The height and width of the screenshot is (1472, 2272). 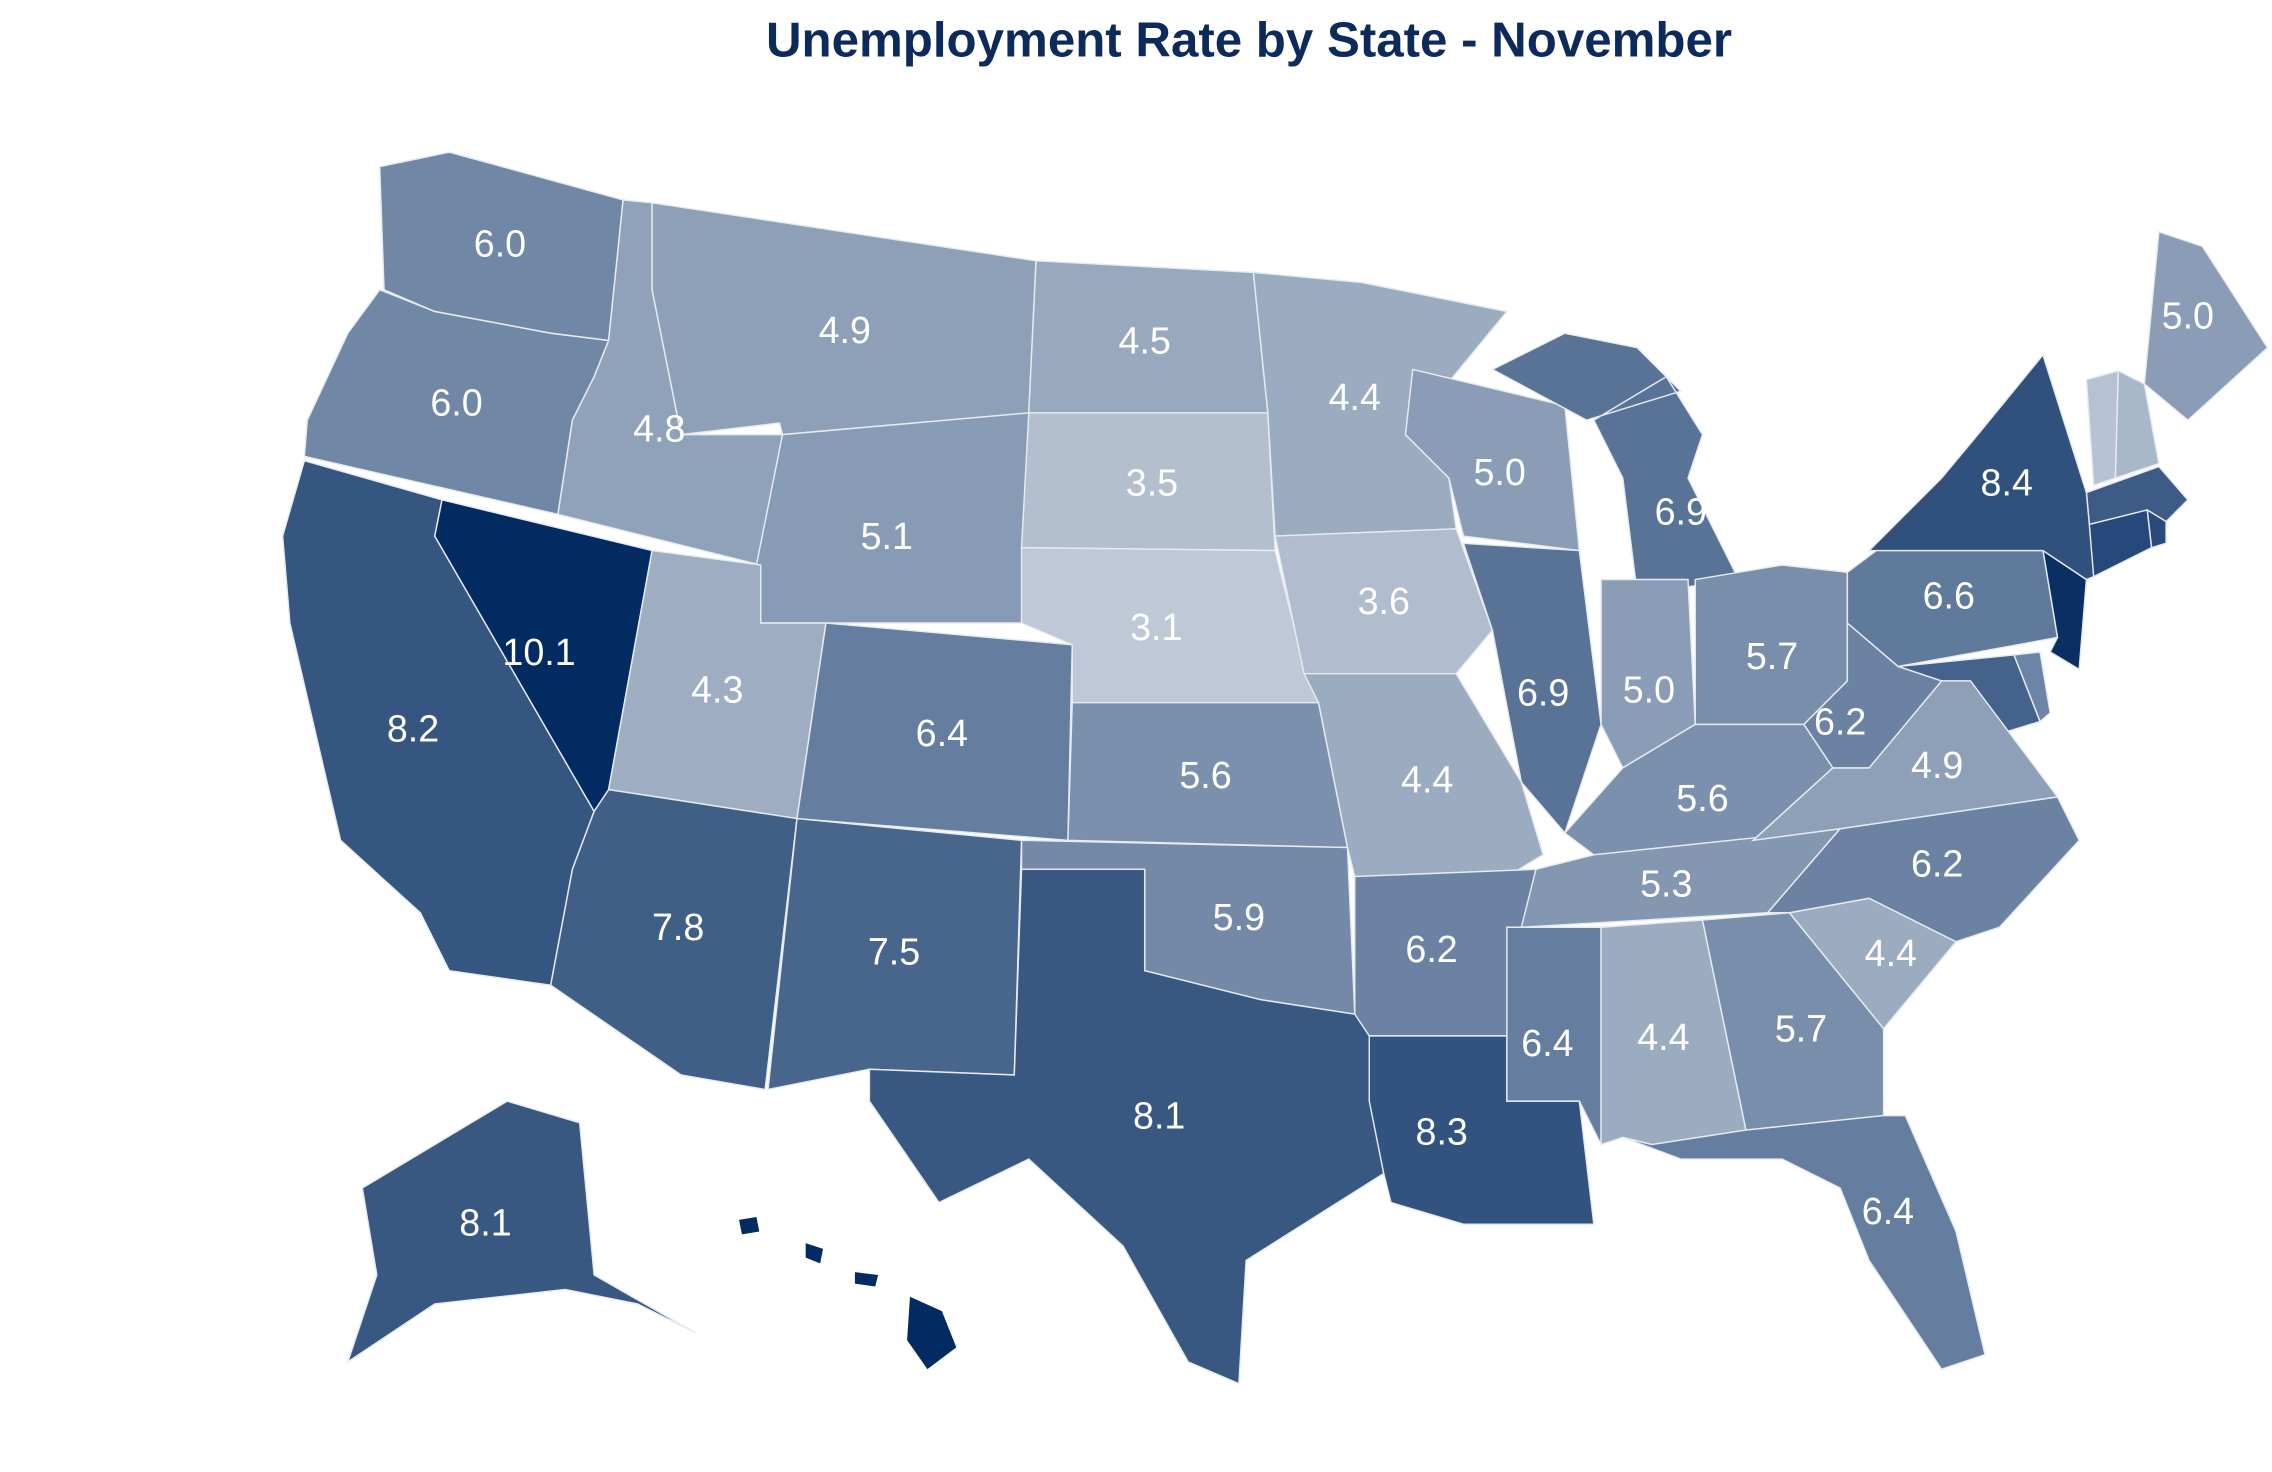 What do you see at coordinates (894, 952) in the screenshot?
I see `state-value-label: 7.5` at bounding box center [894, 952].